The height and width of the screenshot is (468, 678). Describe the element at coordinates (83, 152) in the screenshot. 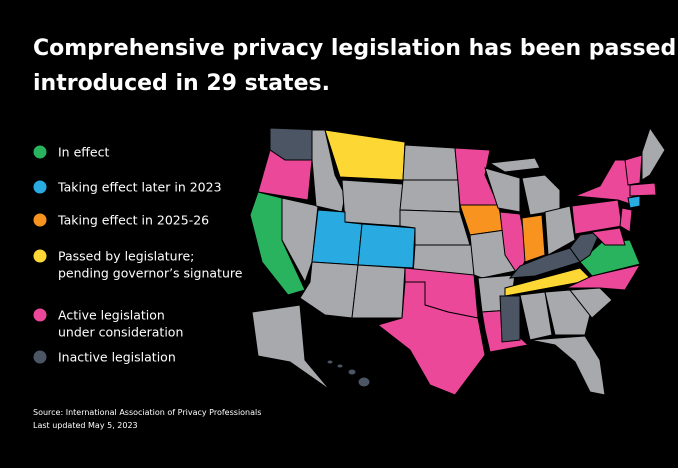

I see `legend-label: In effect` at that location.